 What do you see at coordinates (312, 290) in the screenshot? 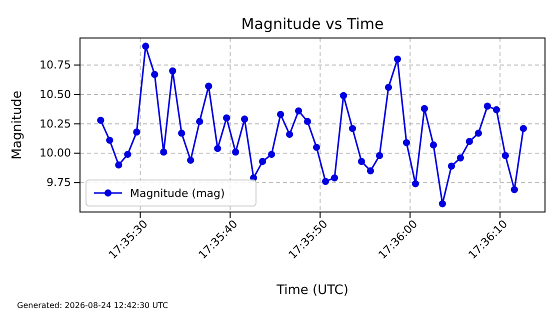
I see `x-axis-title: Time (UTC)` at bounding box center [312, 290].